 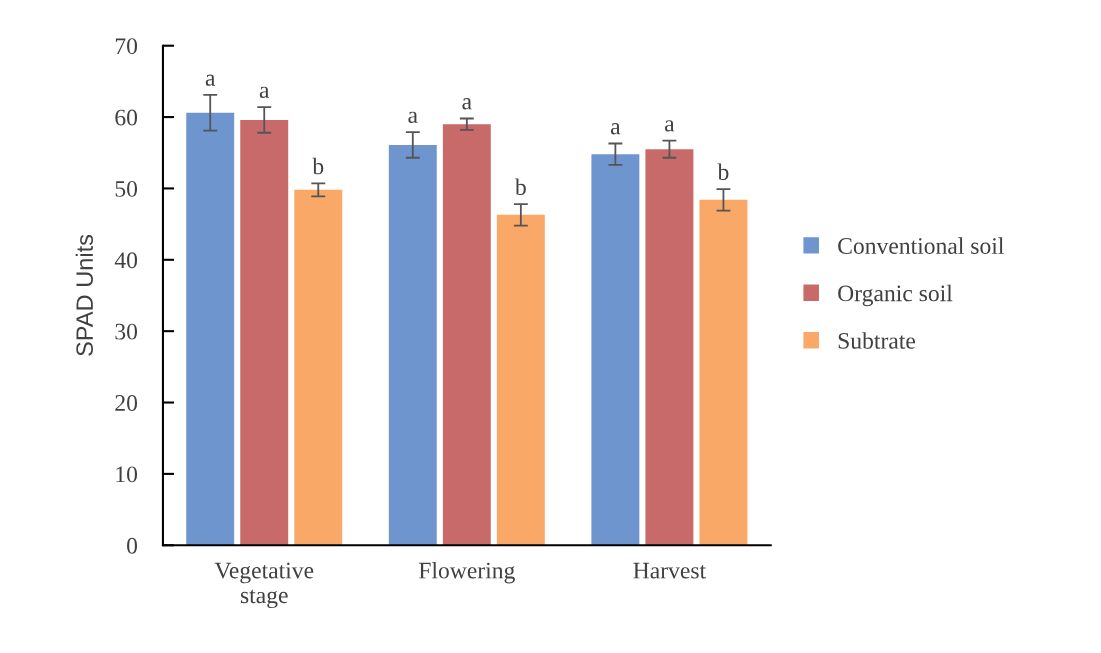 I want to click on legend-label: Subtrate, so click(x=877, y=340).